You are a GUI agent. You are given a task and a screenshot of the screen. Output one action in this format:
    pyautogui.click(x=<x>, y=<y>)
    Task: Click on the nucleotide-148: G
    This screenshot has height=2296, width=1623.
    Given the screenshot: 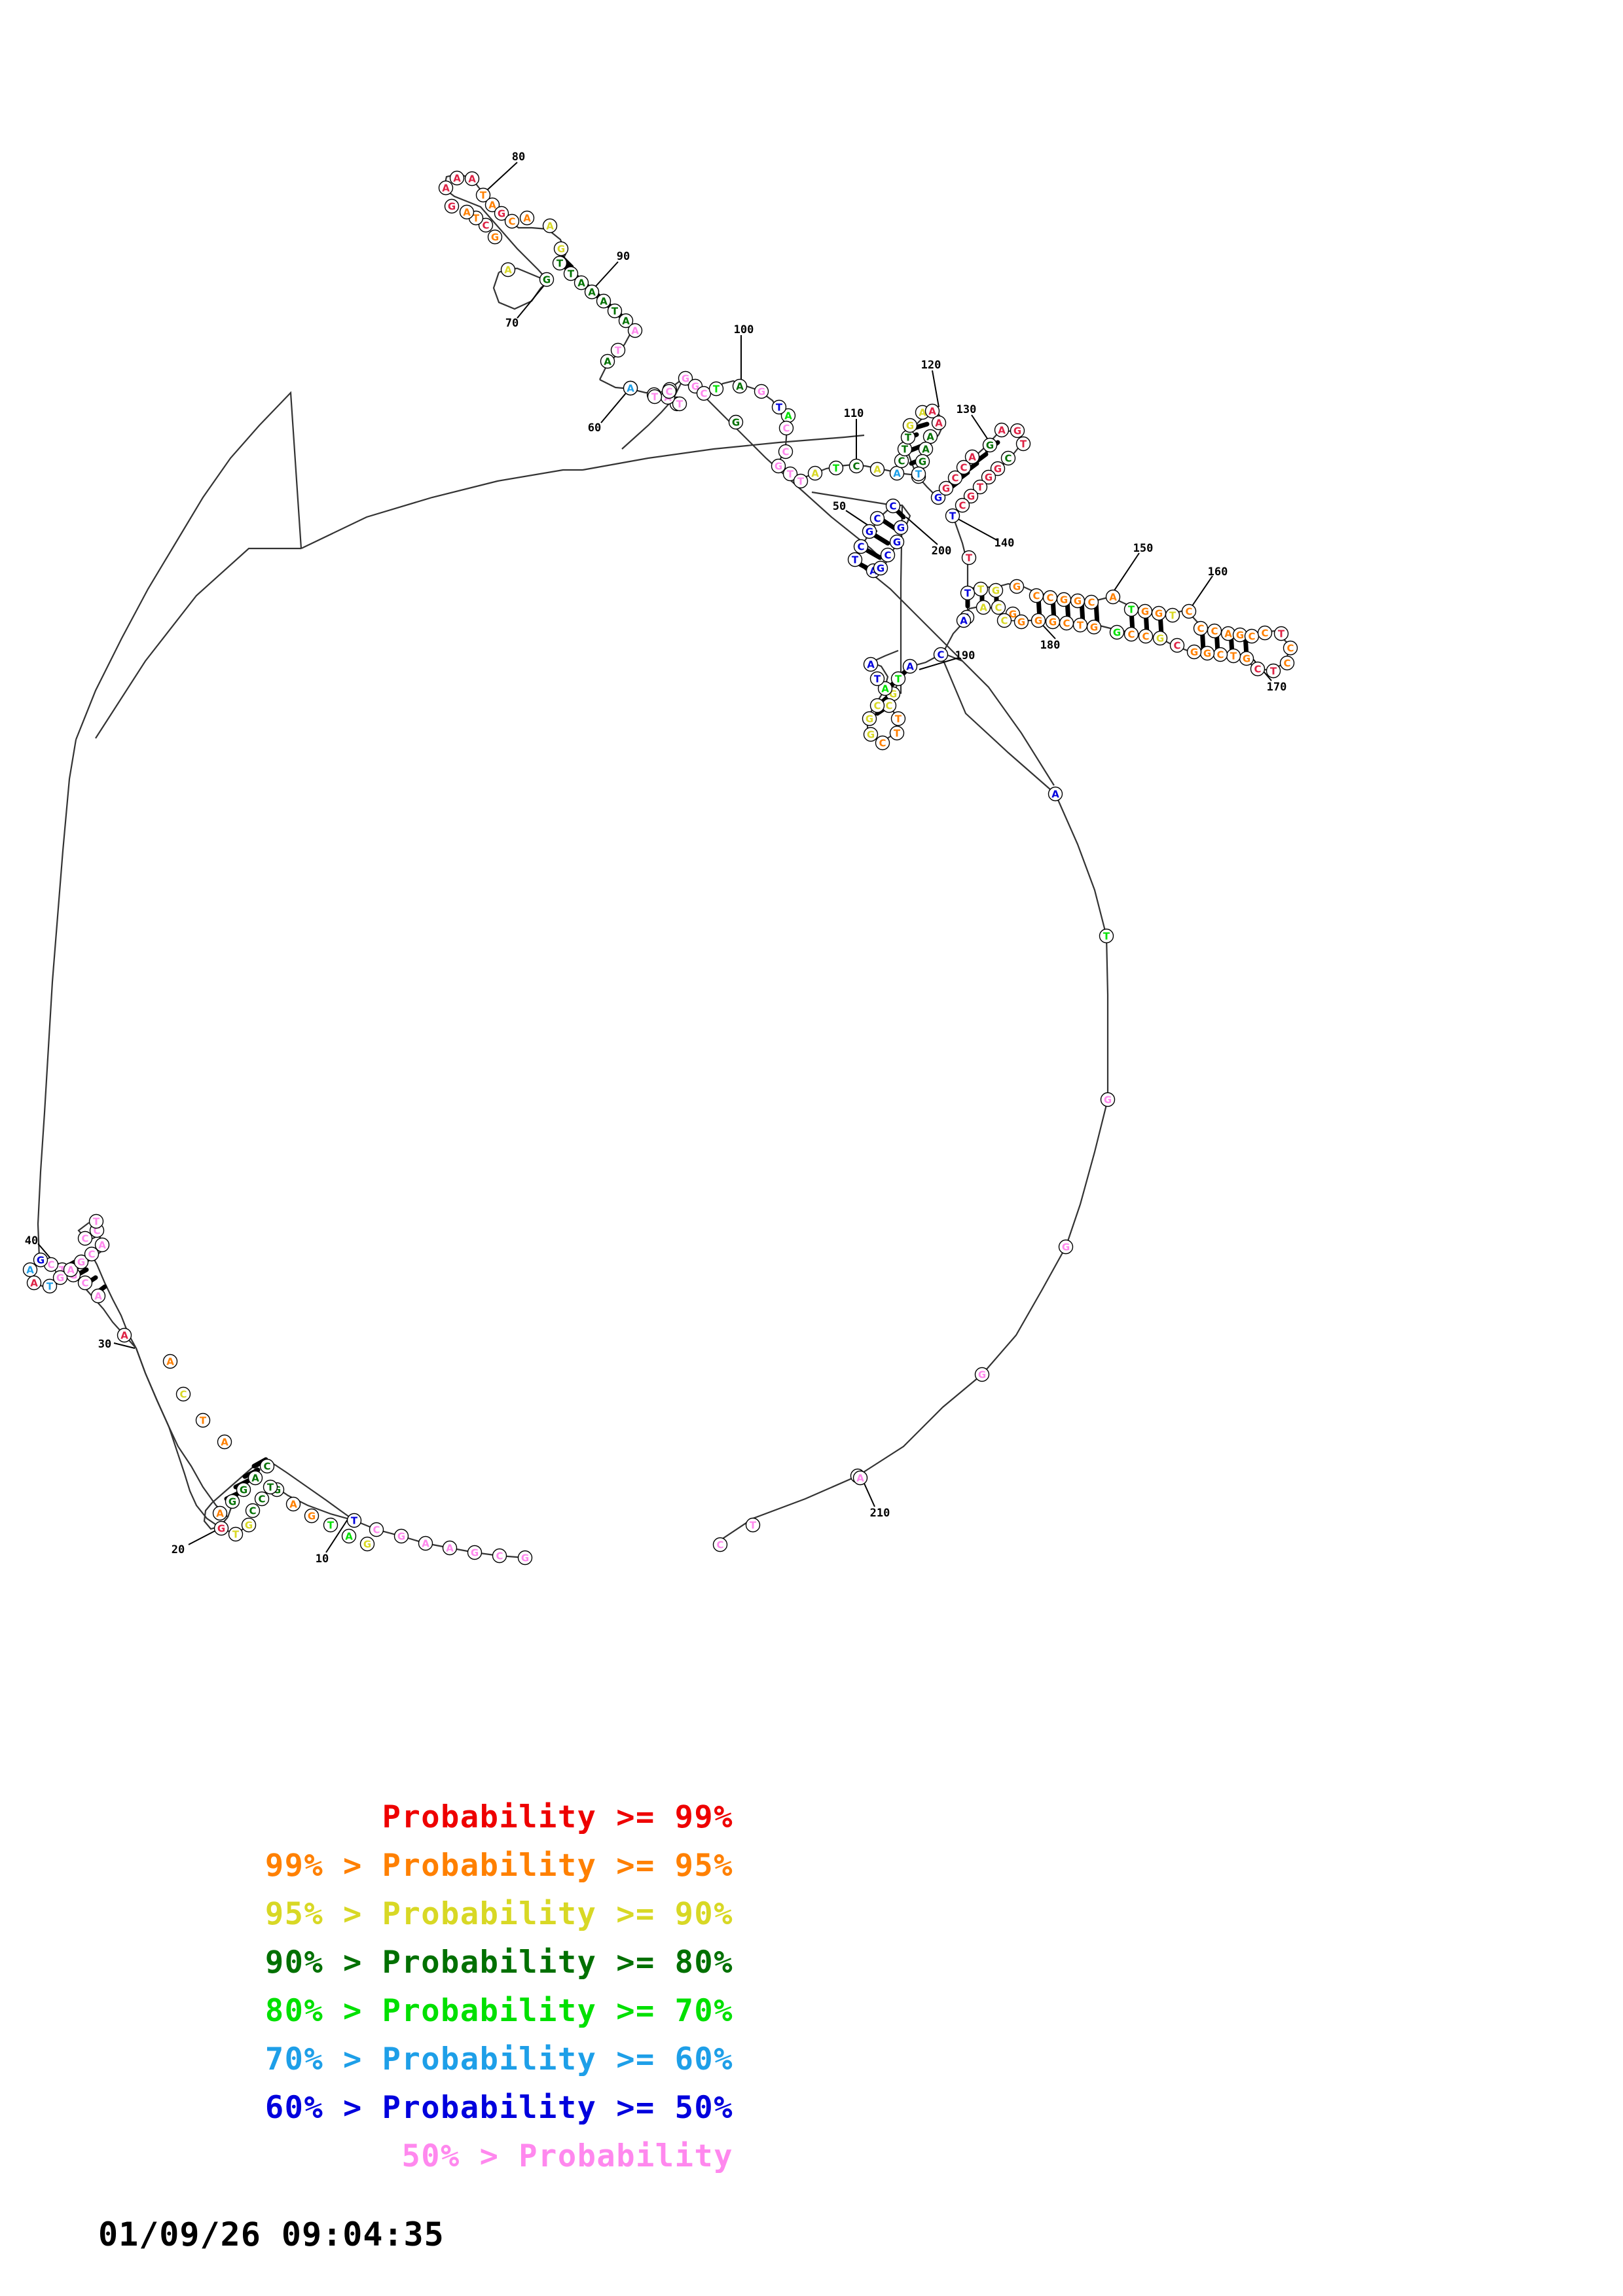 What is the action you would take?
    pyautogui.click(x=1017, y=586)
    